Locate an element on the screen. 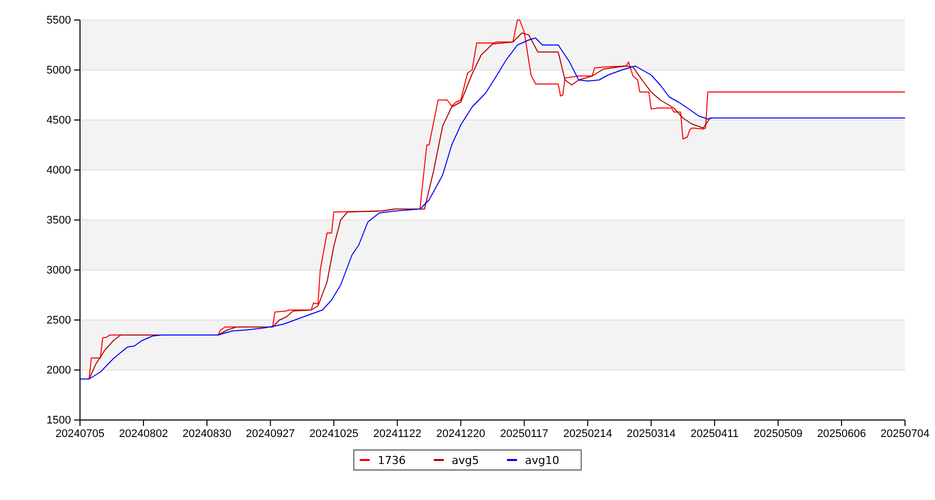  x-tick-label: 20250214 is located at coordinates (587, 434).